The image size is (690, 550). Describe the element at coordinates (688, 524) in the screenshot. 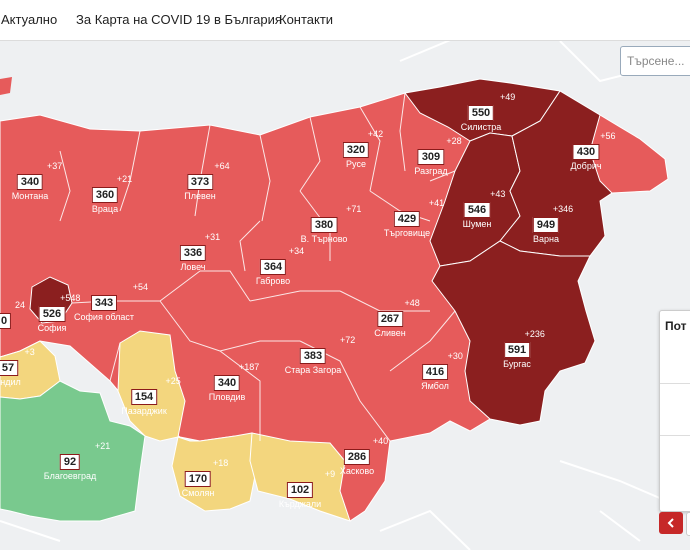

I see `next-button` at that location.